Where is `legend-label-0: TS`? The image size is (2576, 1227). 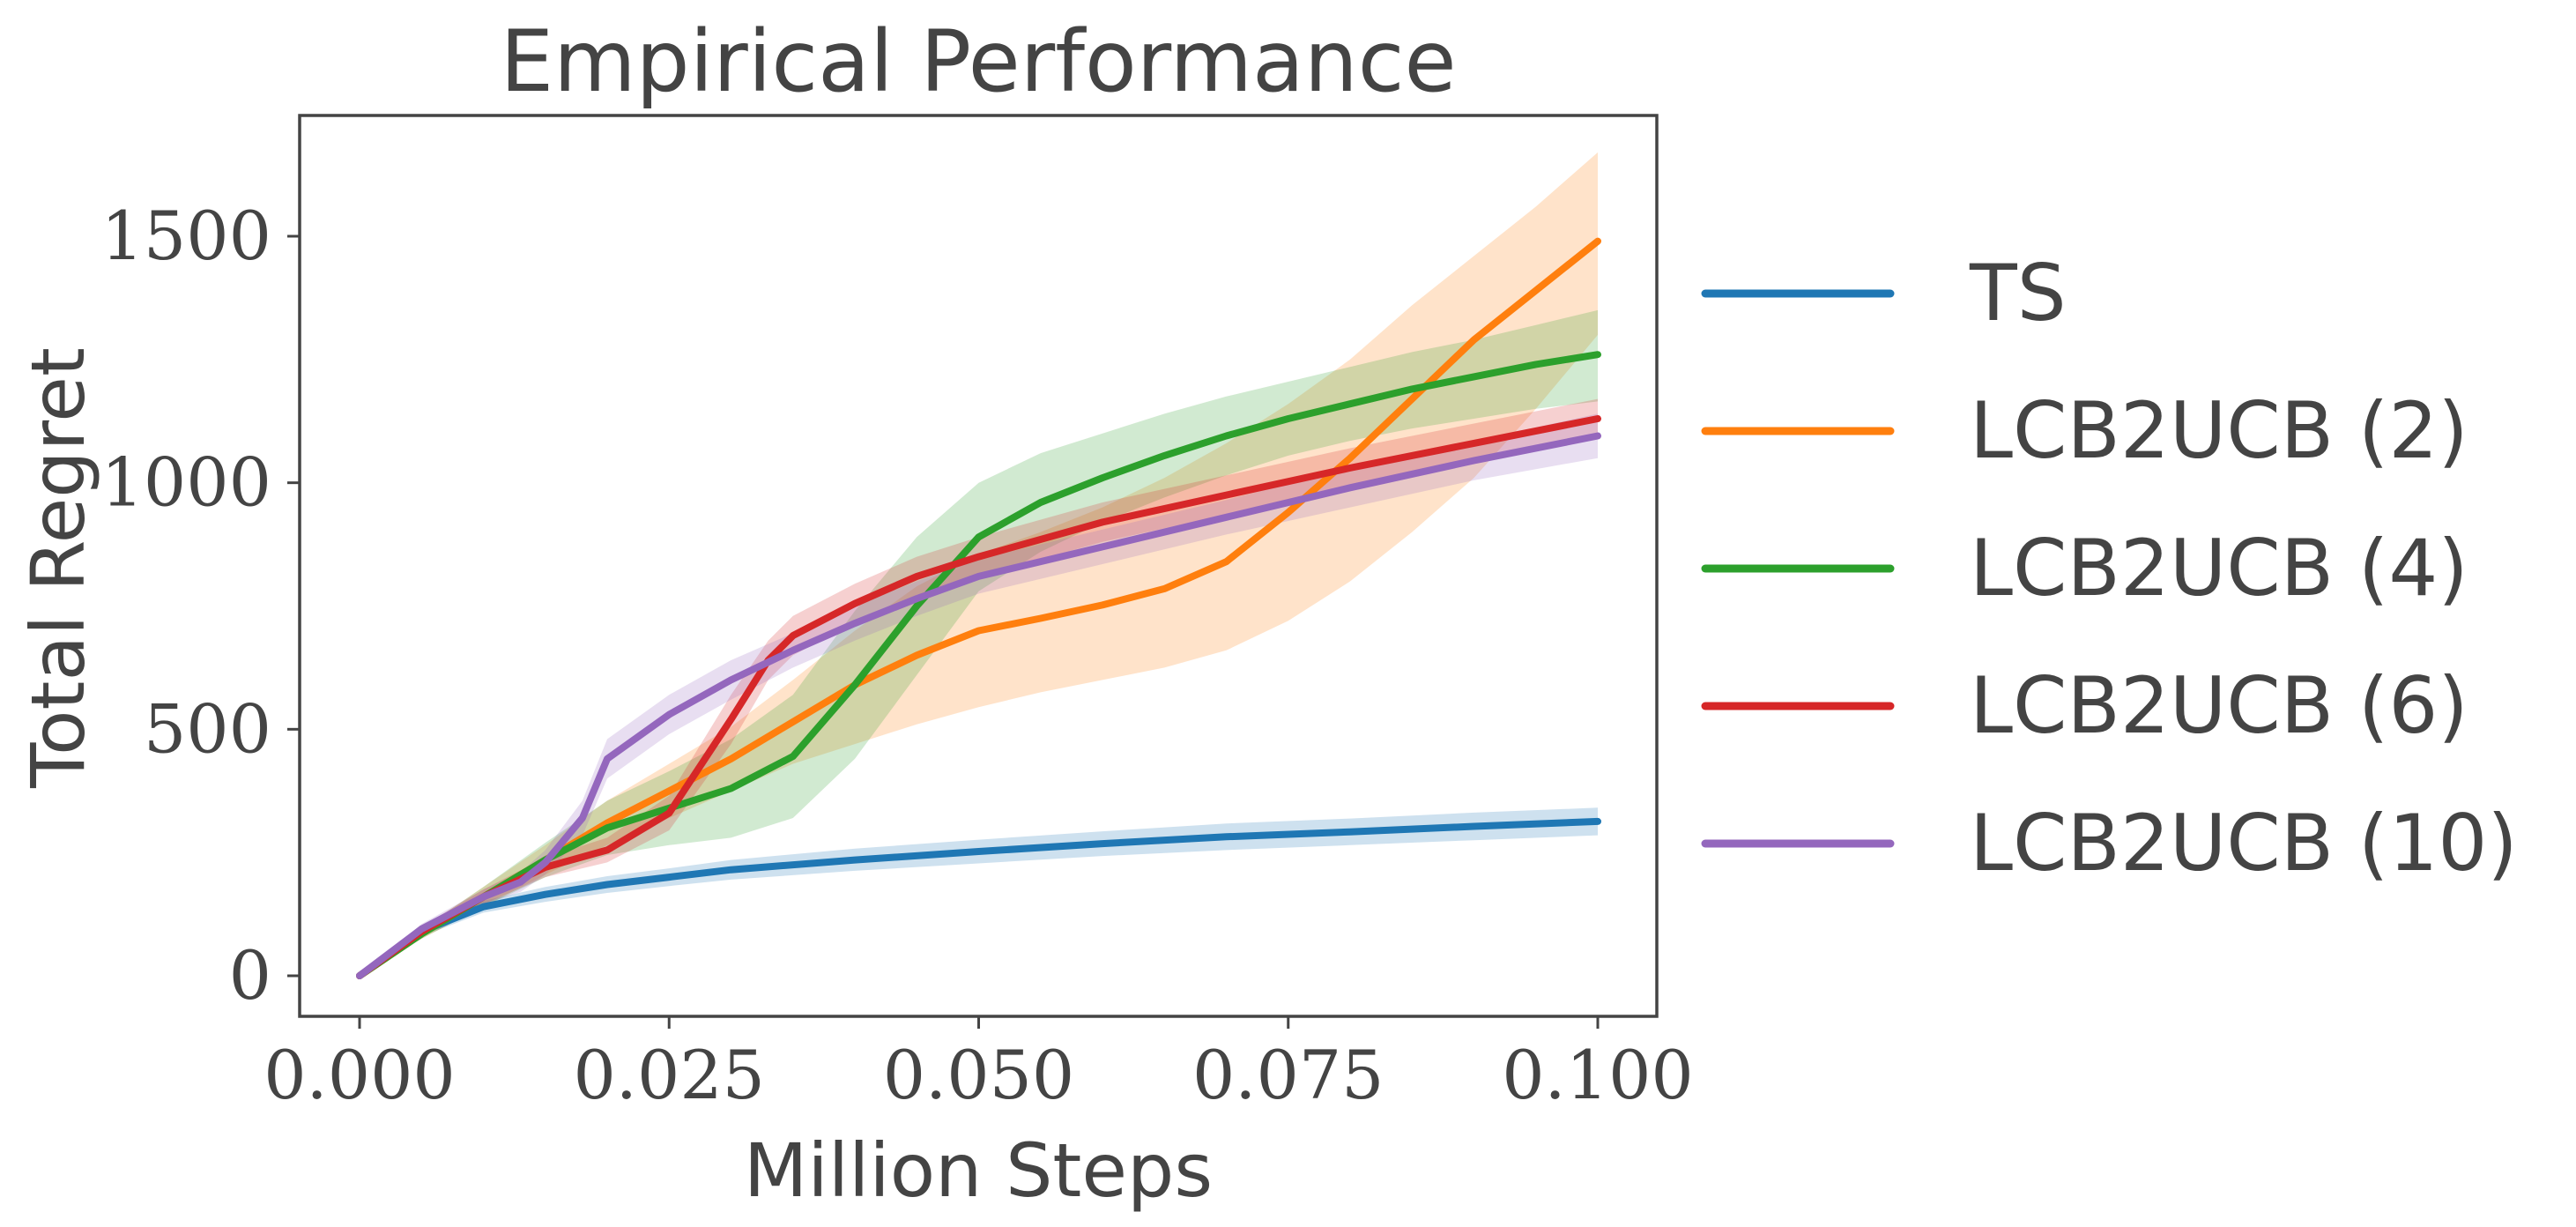
legend-label-0: TS is located at coordinates (2018, 293).